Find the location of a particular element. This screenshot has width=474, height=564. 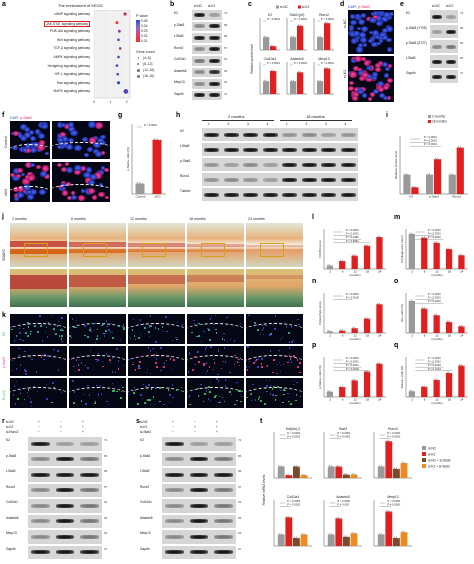

blot-row-label: Col10a1 is located at coordinates (146, 502).